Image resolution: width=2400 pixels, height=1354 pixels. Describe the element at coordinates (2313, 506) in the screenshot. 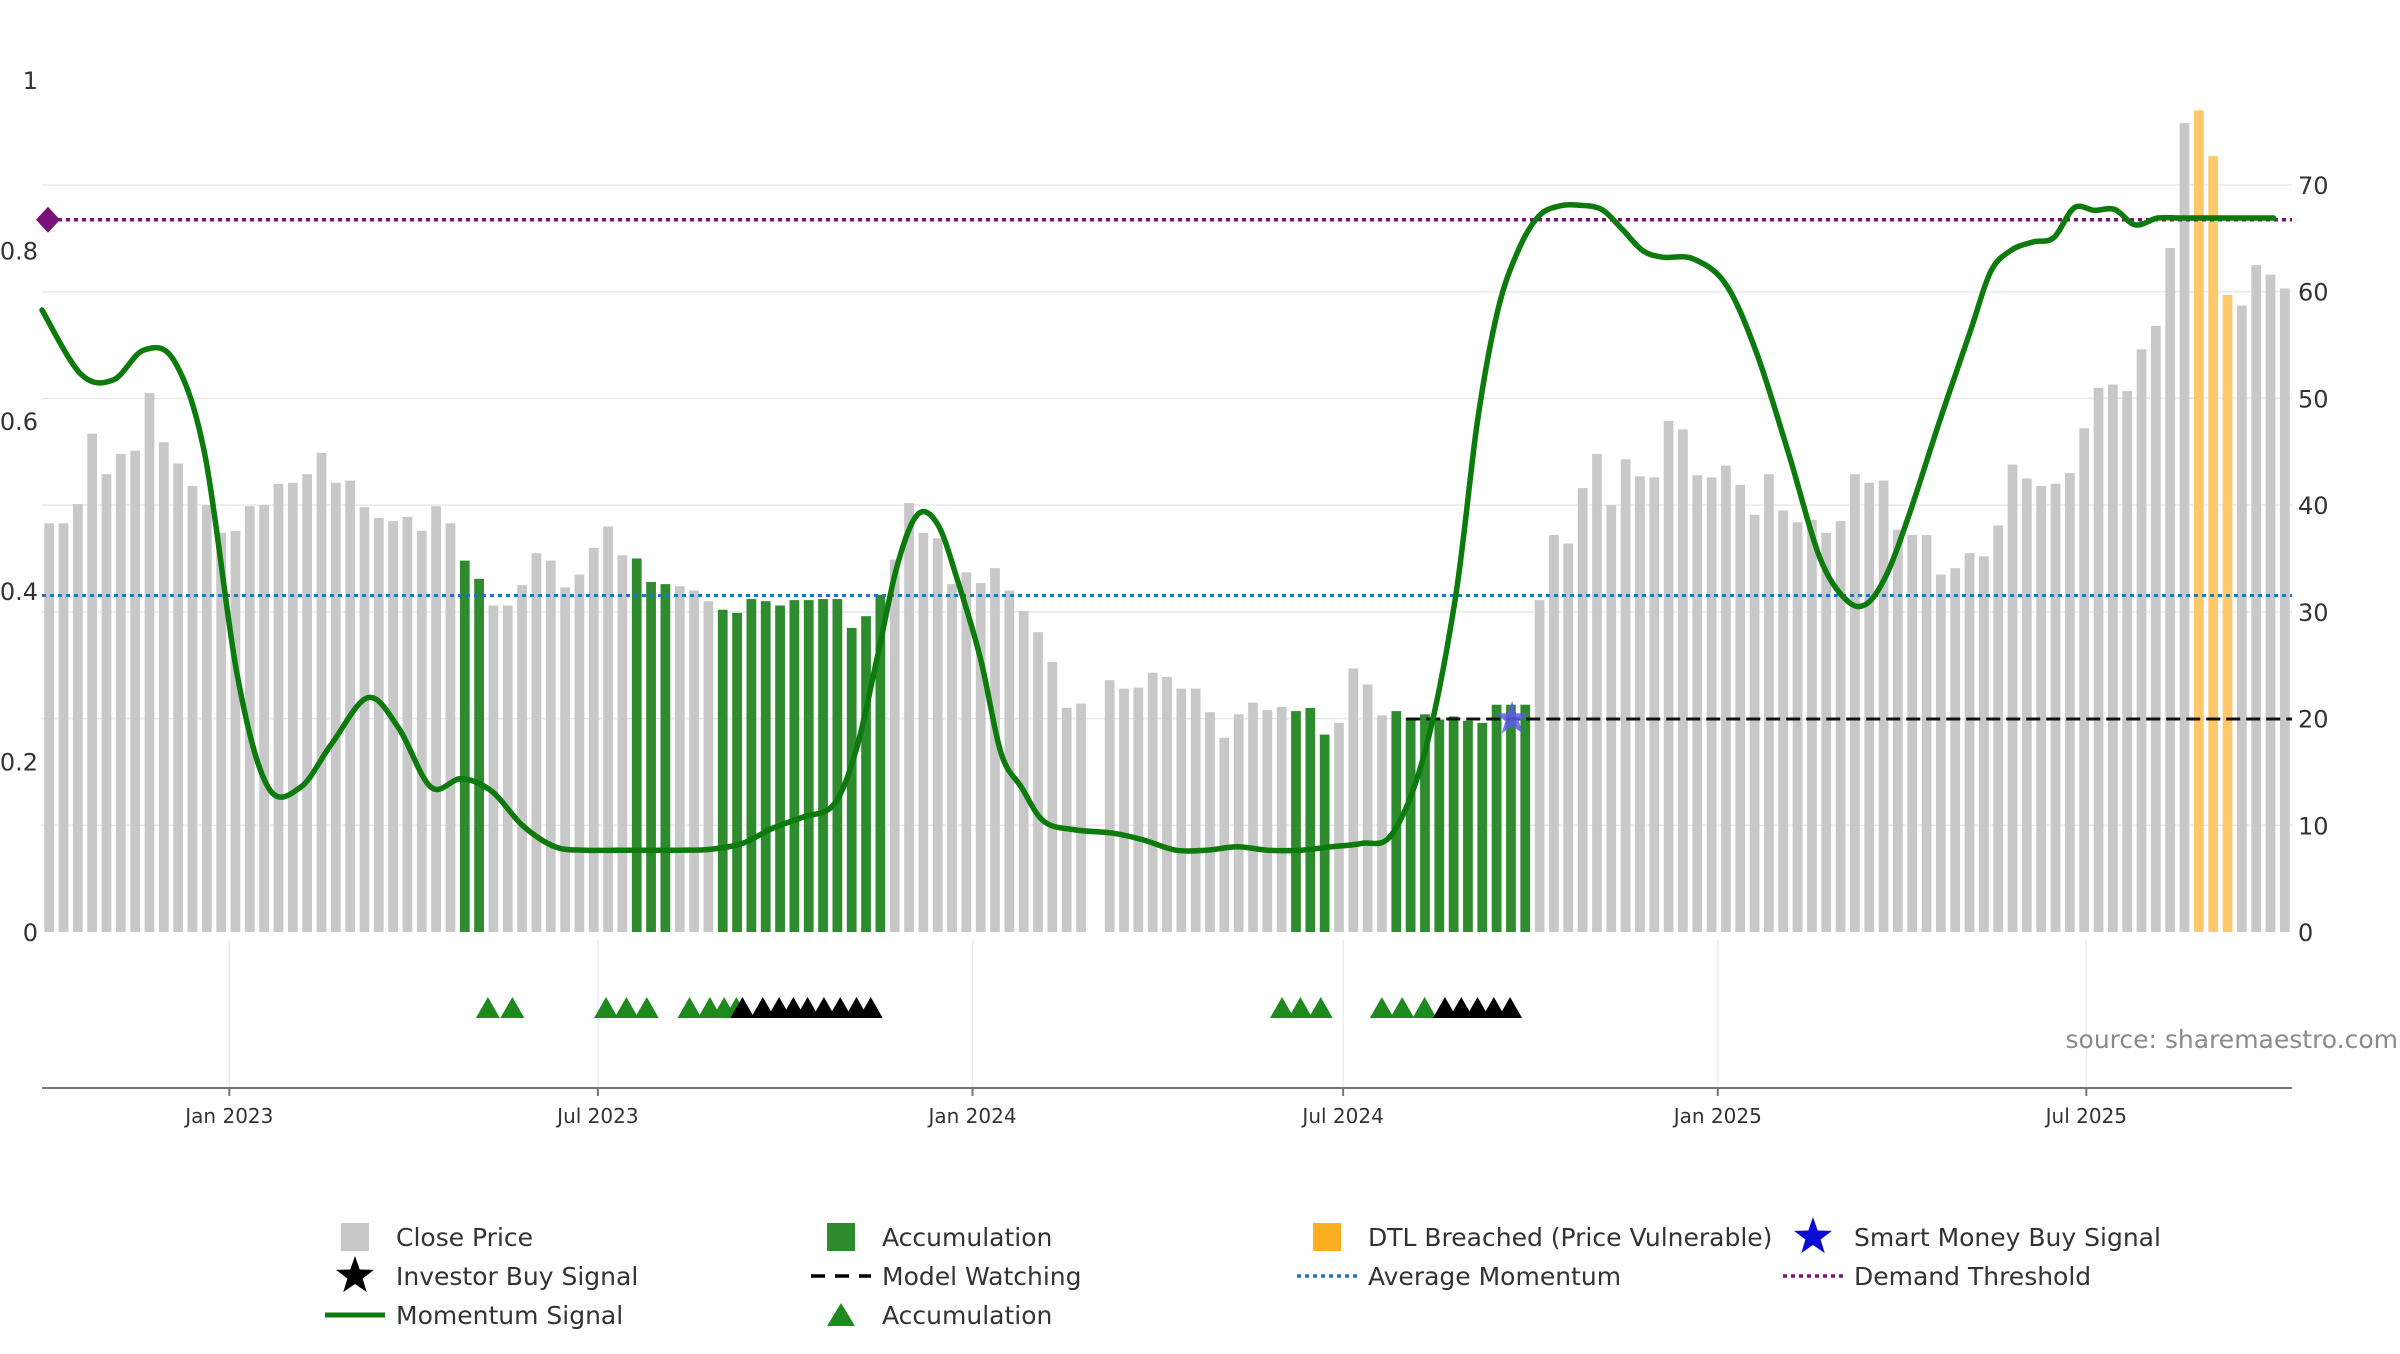

I see `right-axis-tick-label: 40` at that location.